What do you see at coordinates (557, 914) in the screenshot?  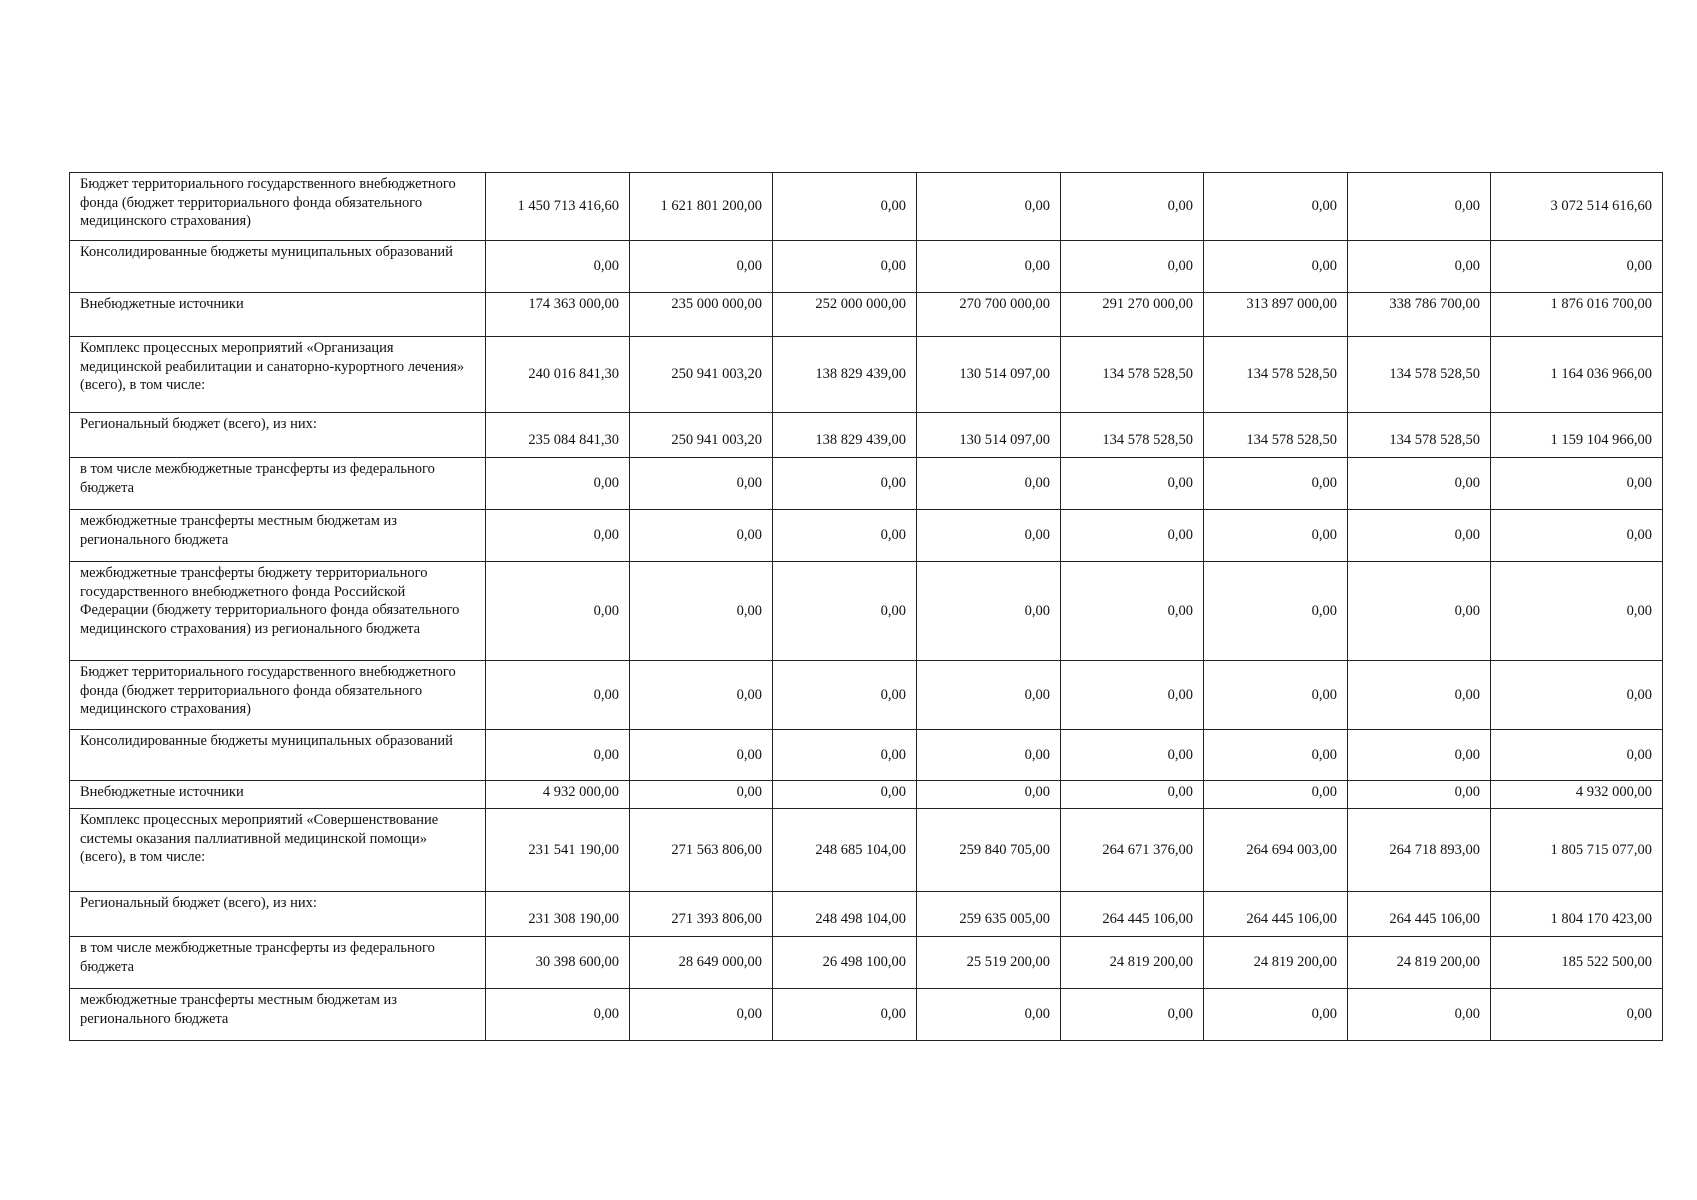 I see `value-cell: 231 308 190,00` at bounding box center [557, 914].